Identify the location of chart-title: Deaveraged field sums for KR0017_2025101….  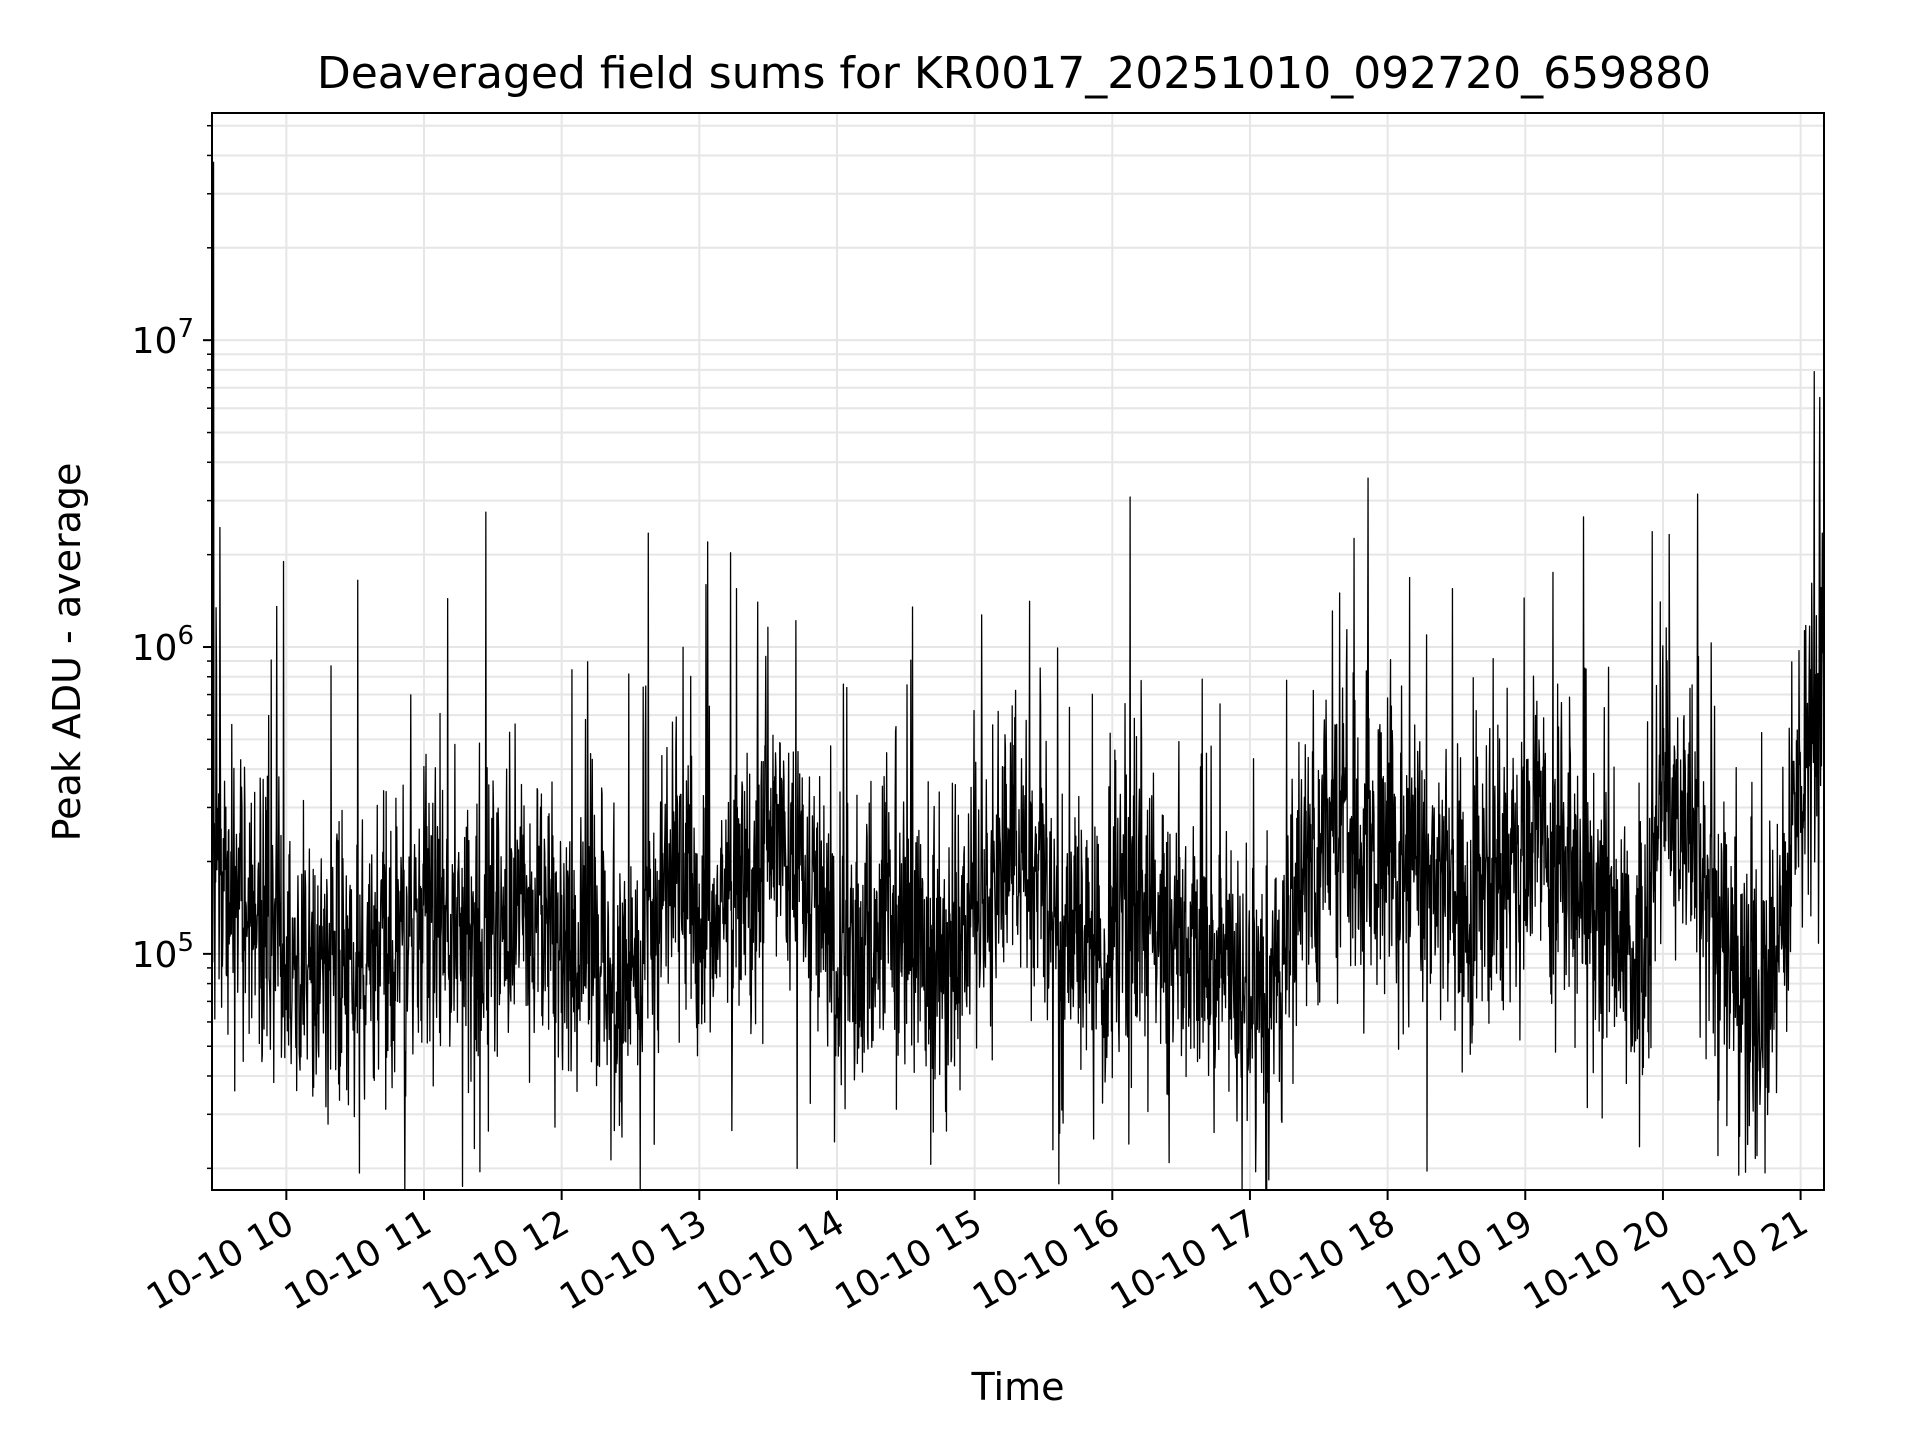
(1014, 73).